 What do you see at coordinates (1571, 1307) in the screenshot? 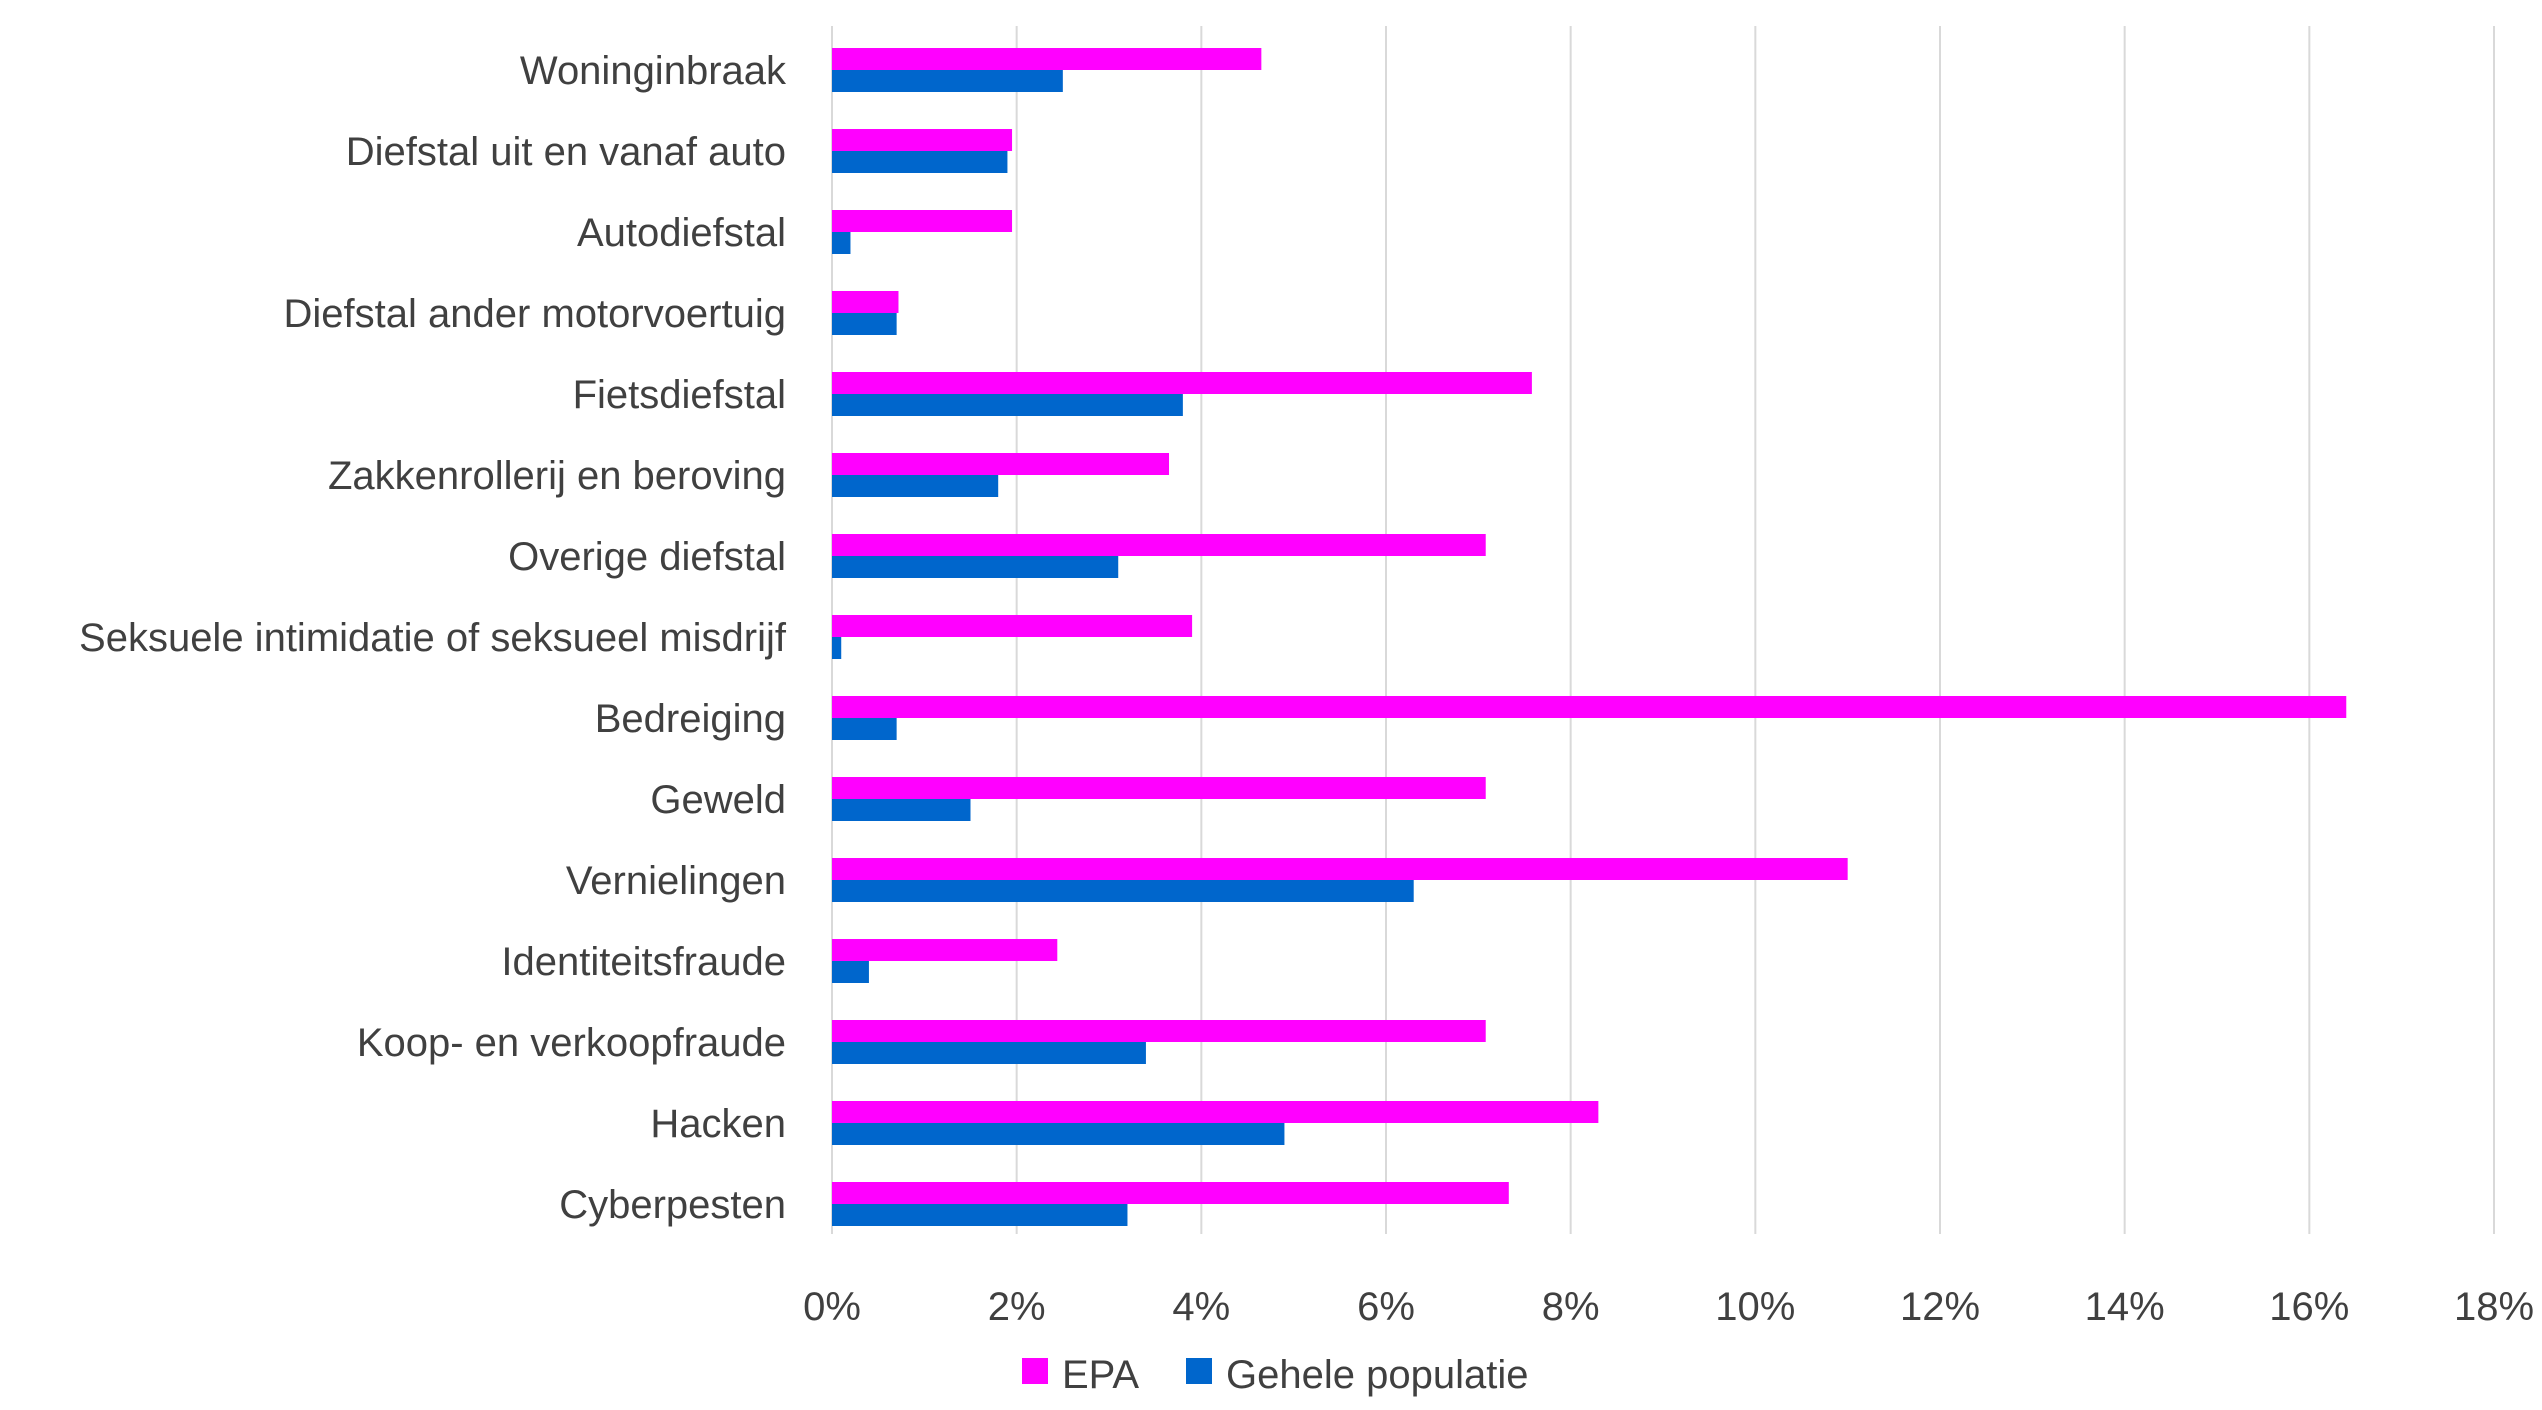
I see `x-tick-label: 8%` at bounding box center [1571, 1307].